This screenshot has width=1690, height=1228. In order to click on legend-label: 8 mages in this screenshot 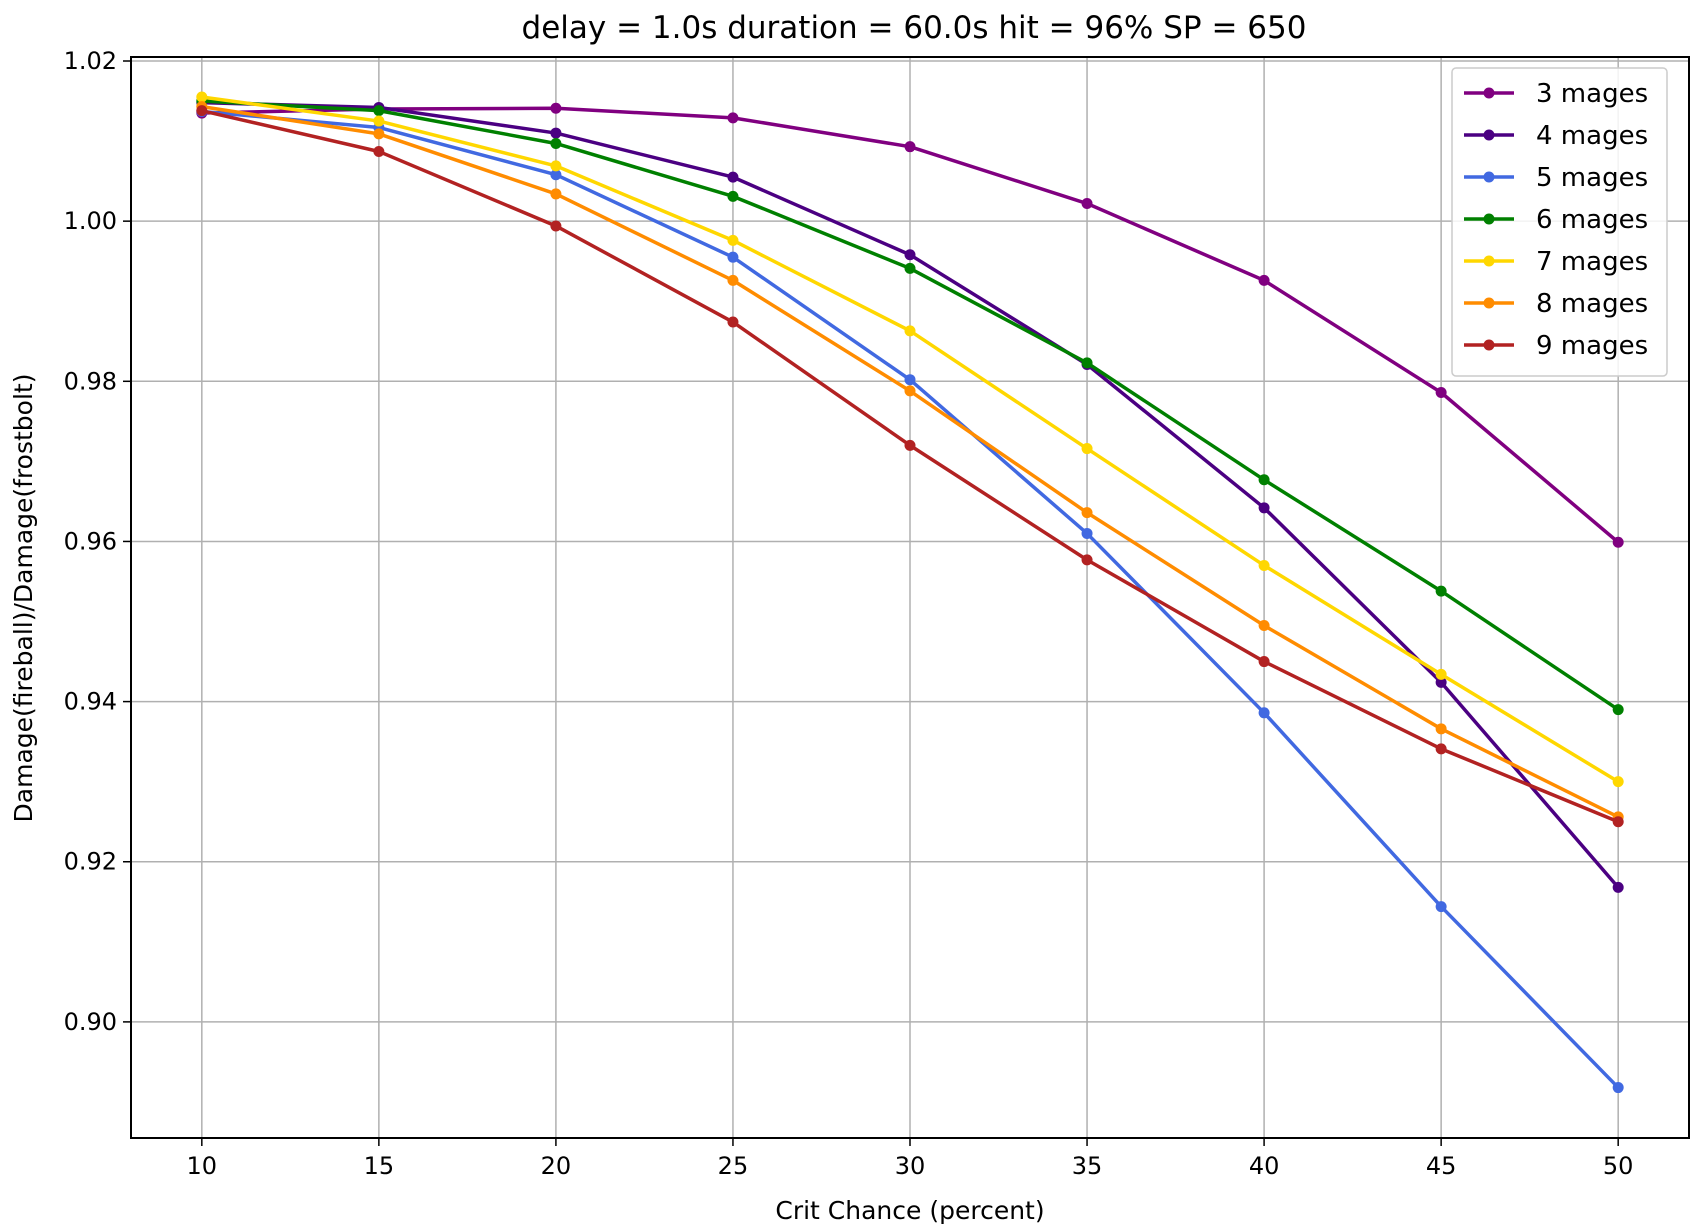, I will do `click(1592, 304)`.